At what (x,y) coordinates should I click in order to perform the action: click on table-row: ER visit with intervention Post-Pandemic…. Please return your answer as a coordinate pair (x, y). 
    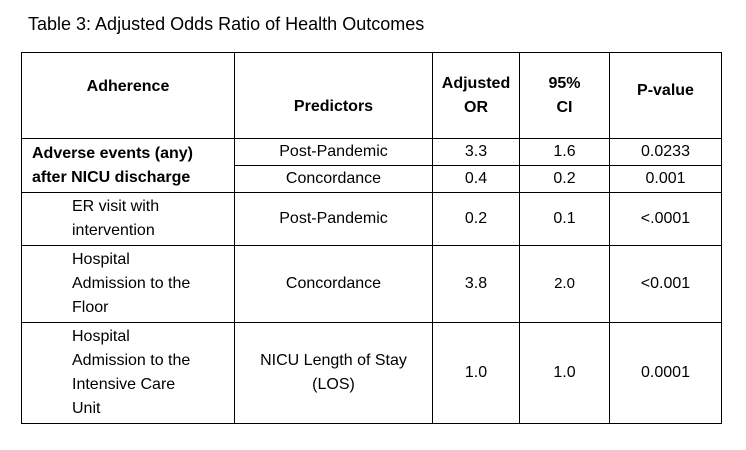
    Looking at the image, I should click on (371, 219).